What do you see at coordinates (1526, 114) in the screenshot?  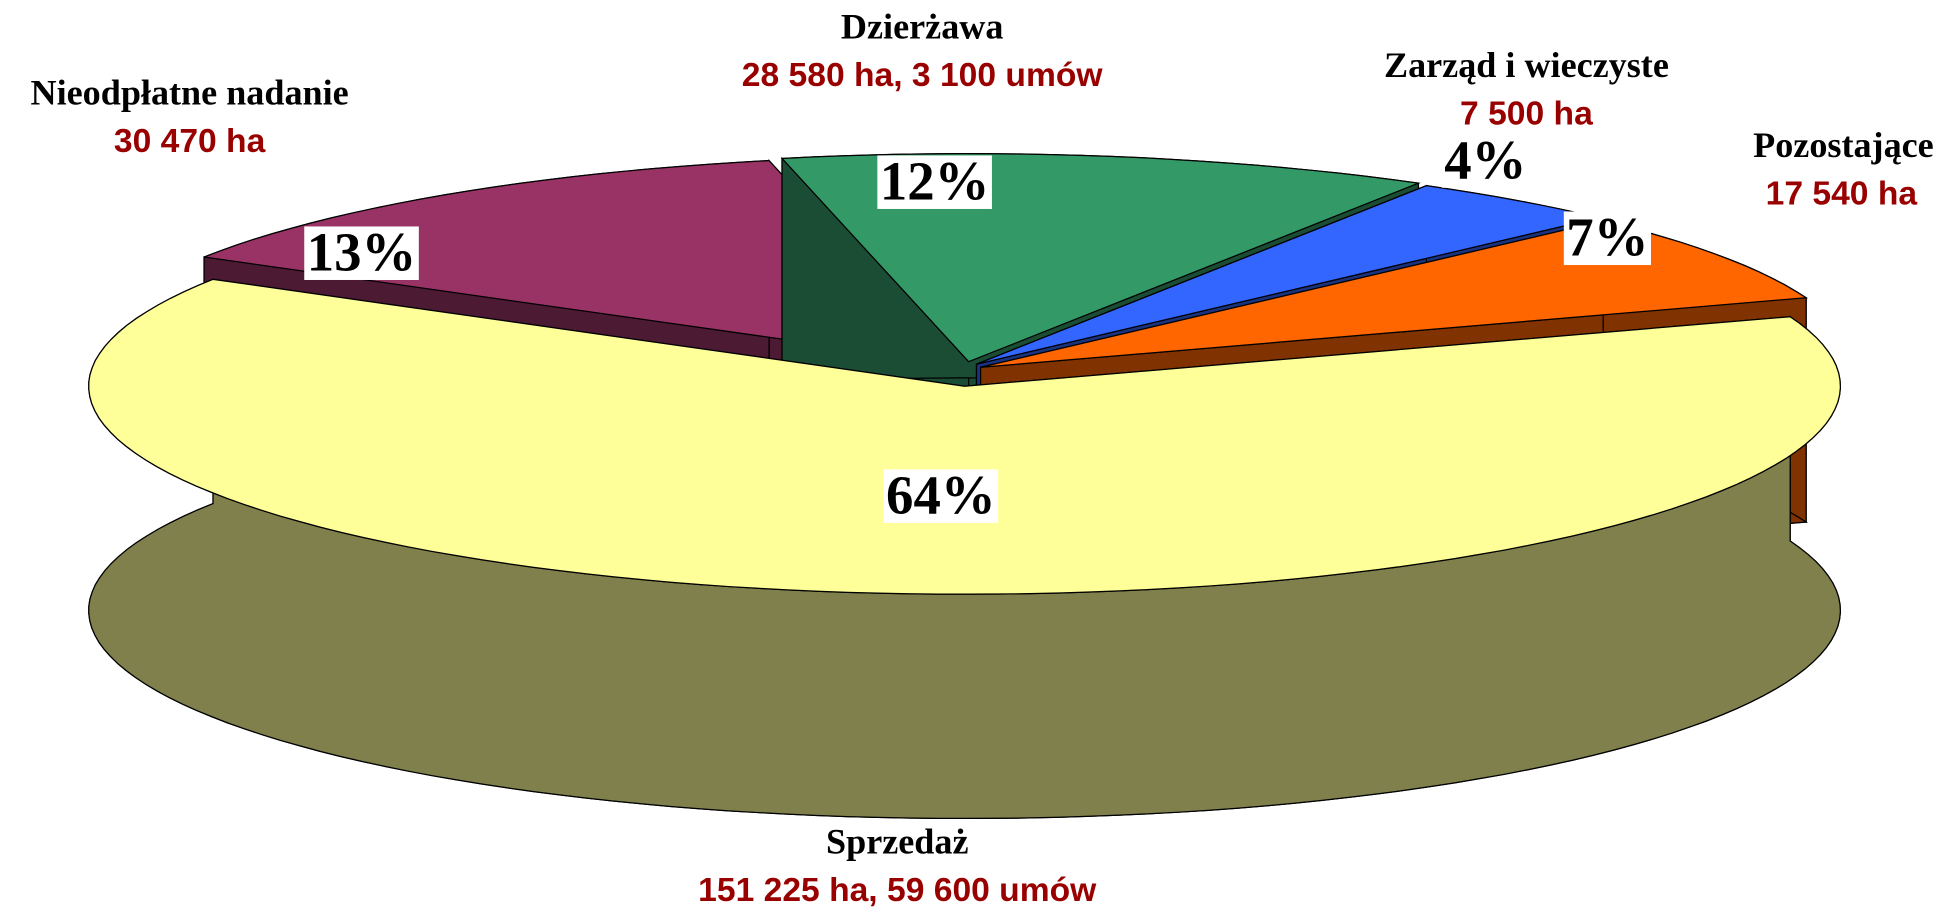 I see `detail-label: 7 500 ha` at bounding box center [1526, 114].